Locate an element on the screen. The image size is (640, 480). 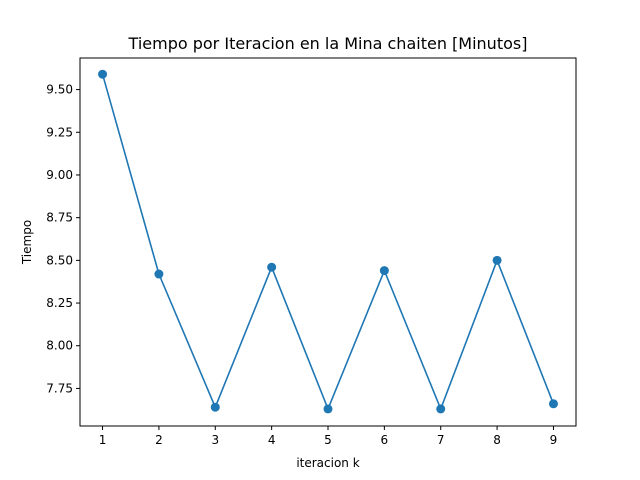
x-tick-label: 8 is located at coordinates (497, 440).